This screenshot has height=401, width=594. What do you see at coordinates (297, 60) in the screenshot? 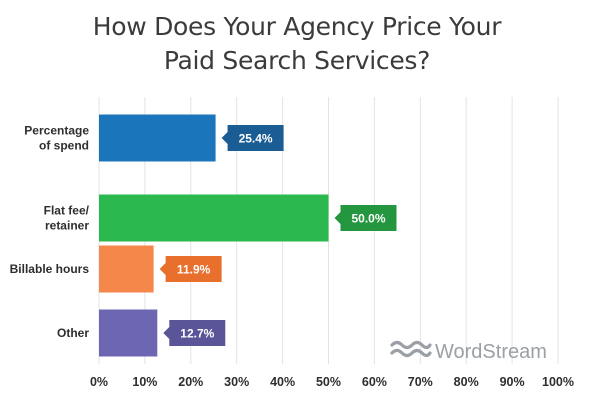
I see `chart-title-line-2: Paid Search Services?` at bounding box center [297, 60].